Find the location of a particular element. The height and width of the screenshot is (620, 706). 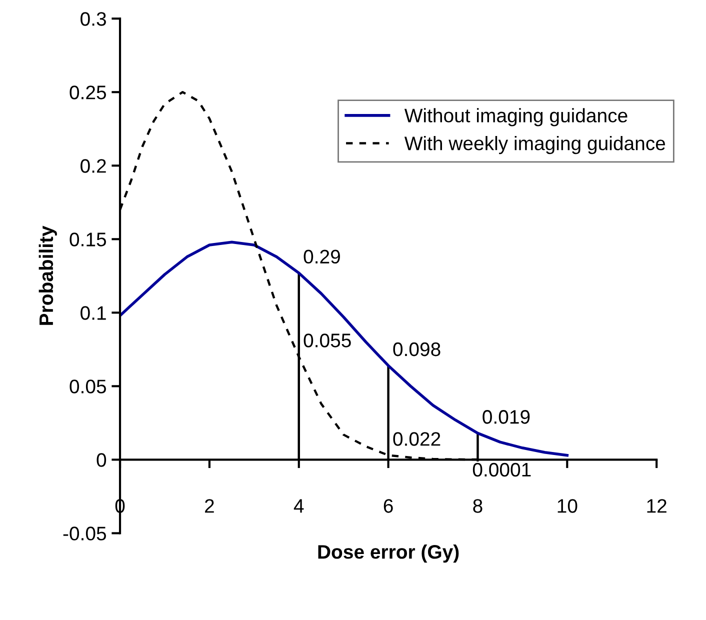

x-tick-label: 2 is located at coordinates (209, 506).